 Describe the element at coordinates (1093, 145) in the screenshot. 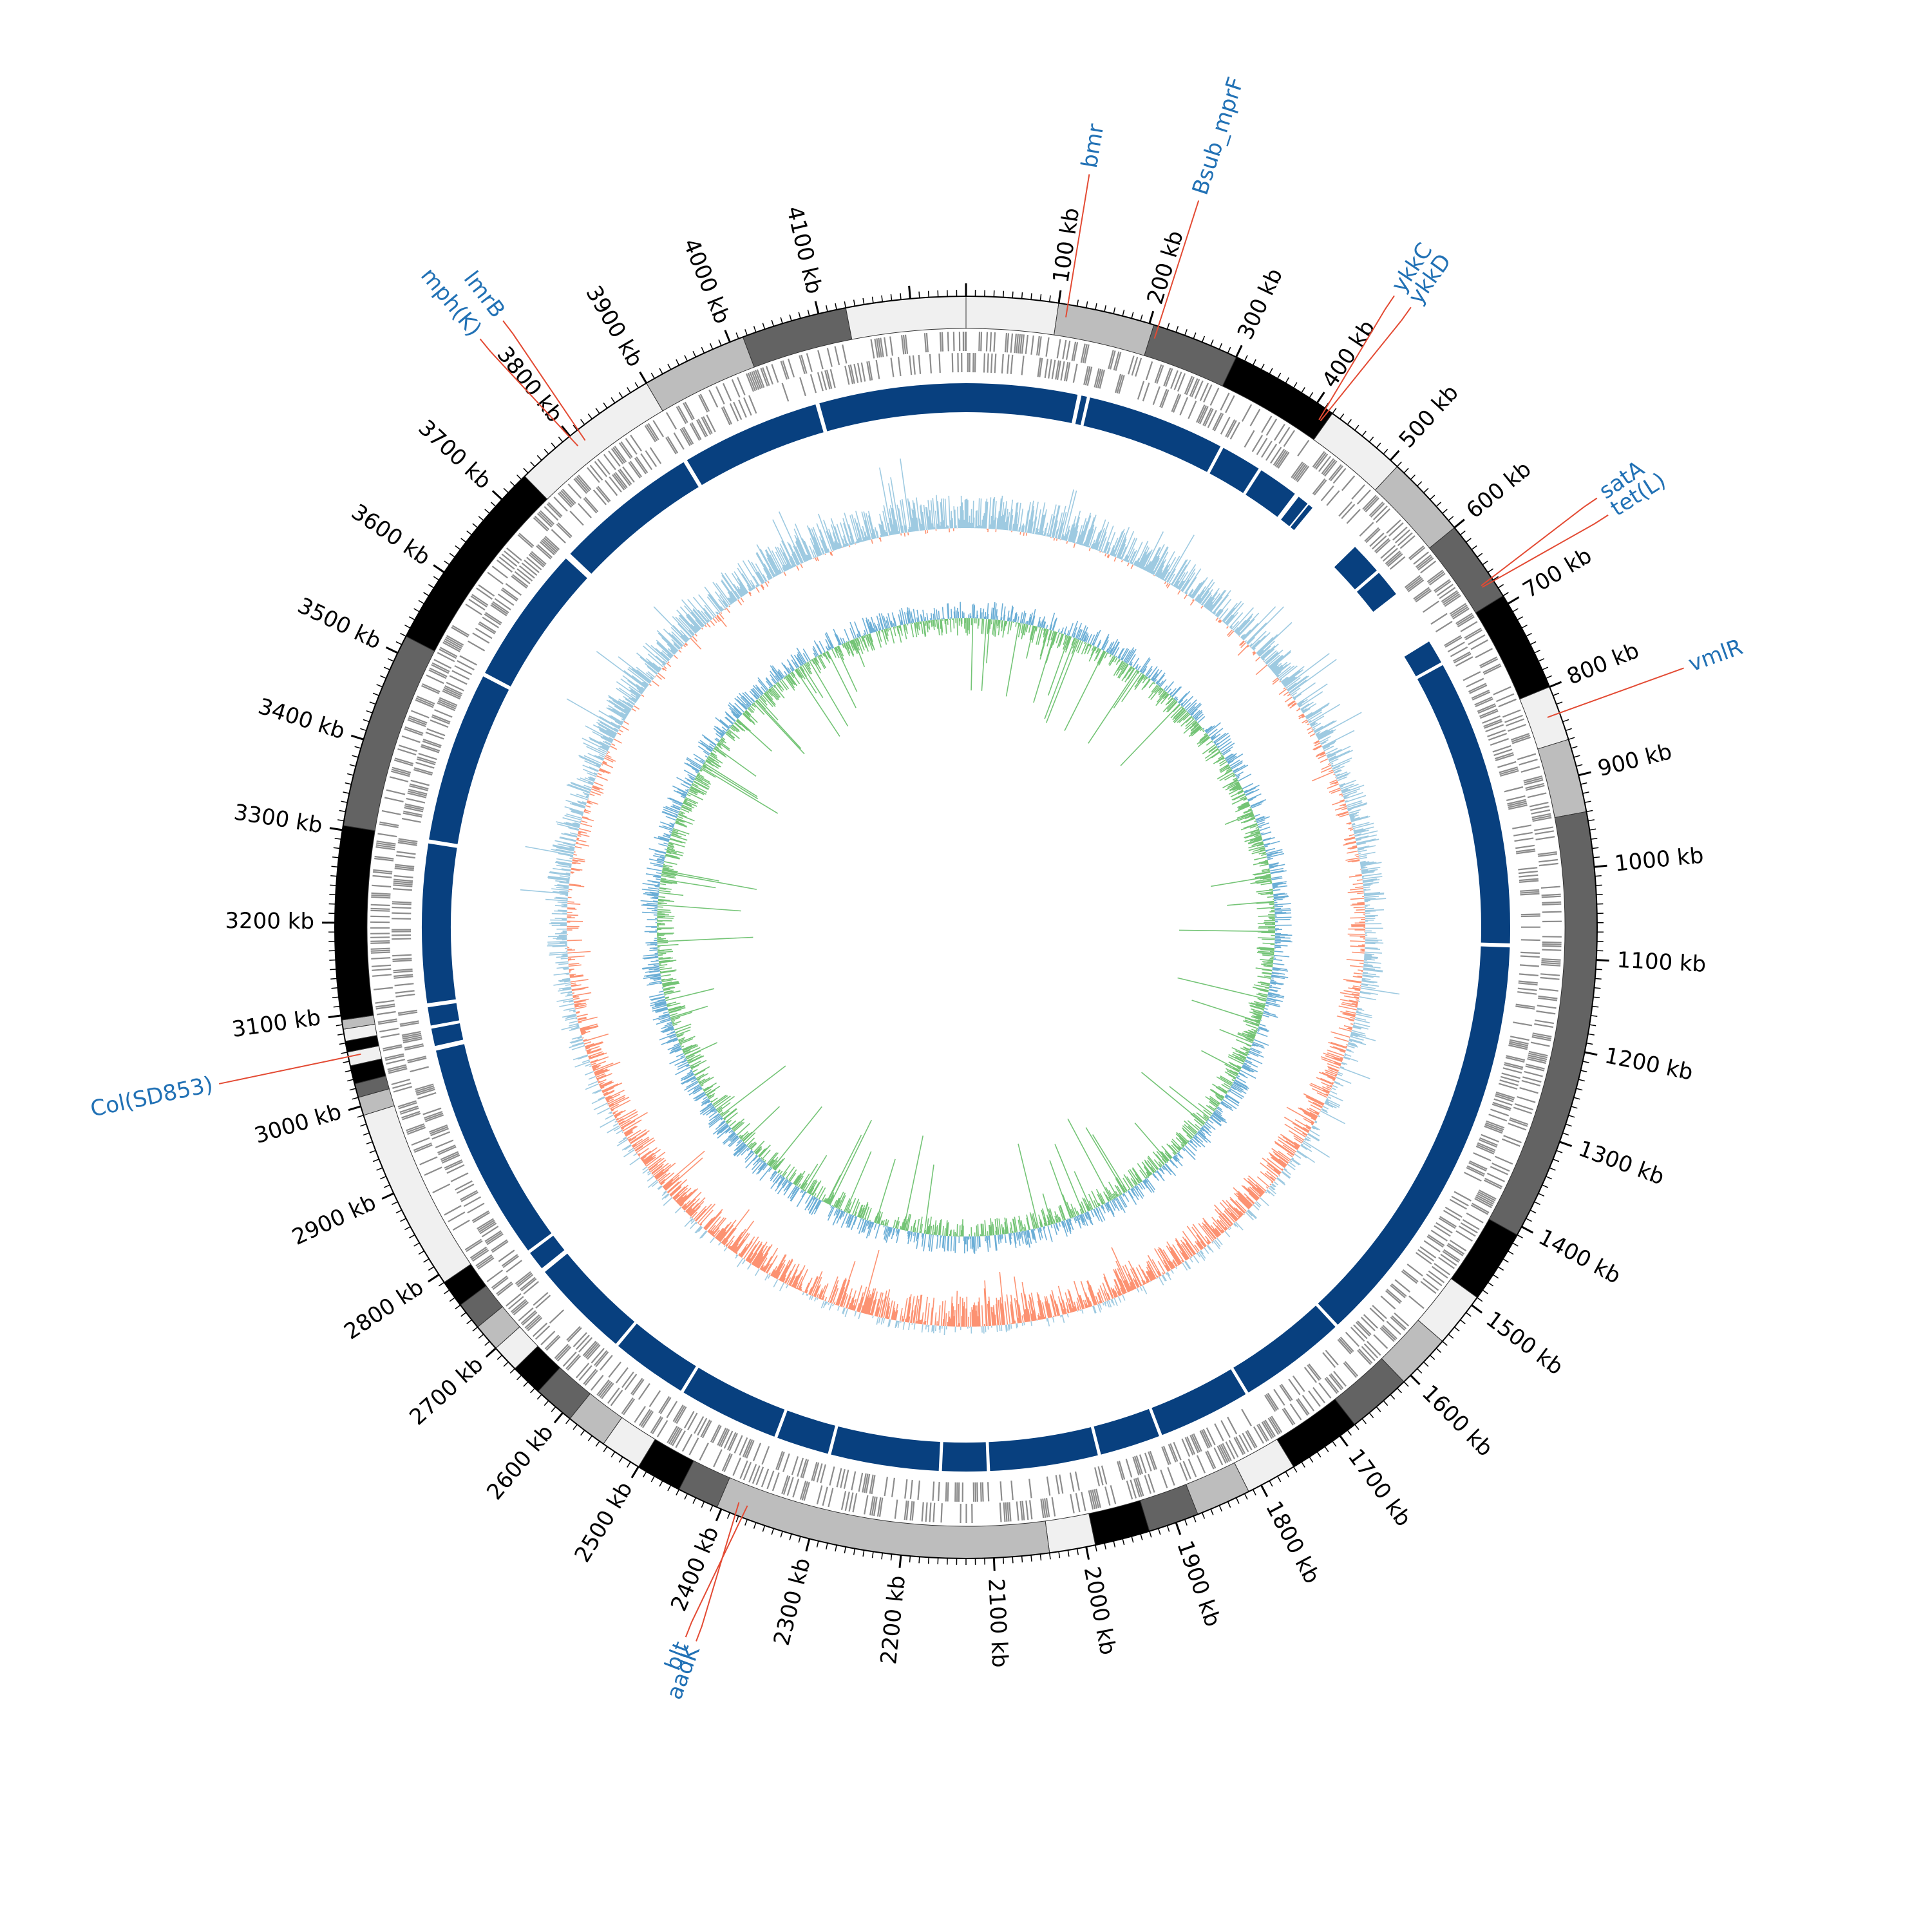

I see `gene-label: bmr` at that location.